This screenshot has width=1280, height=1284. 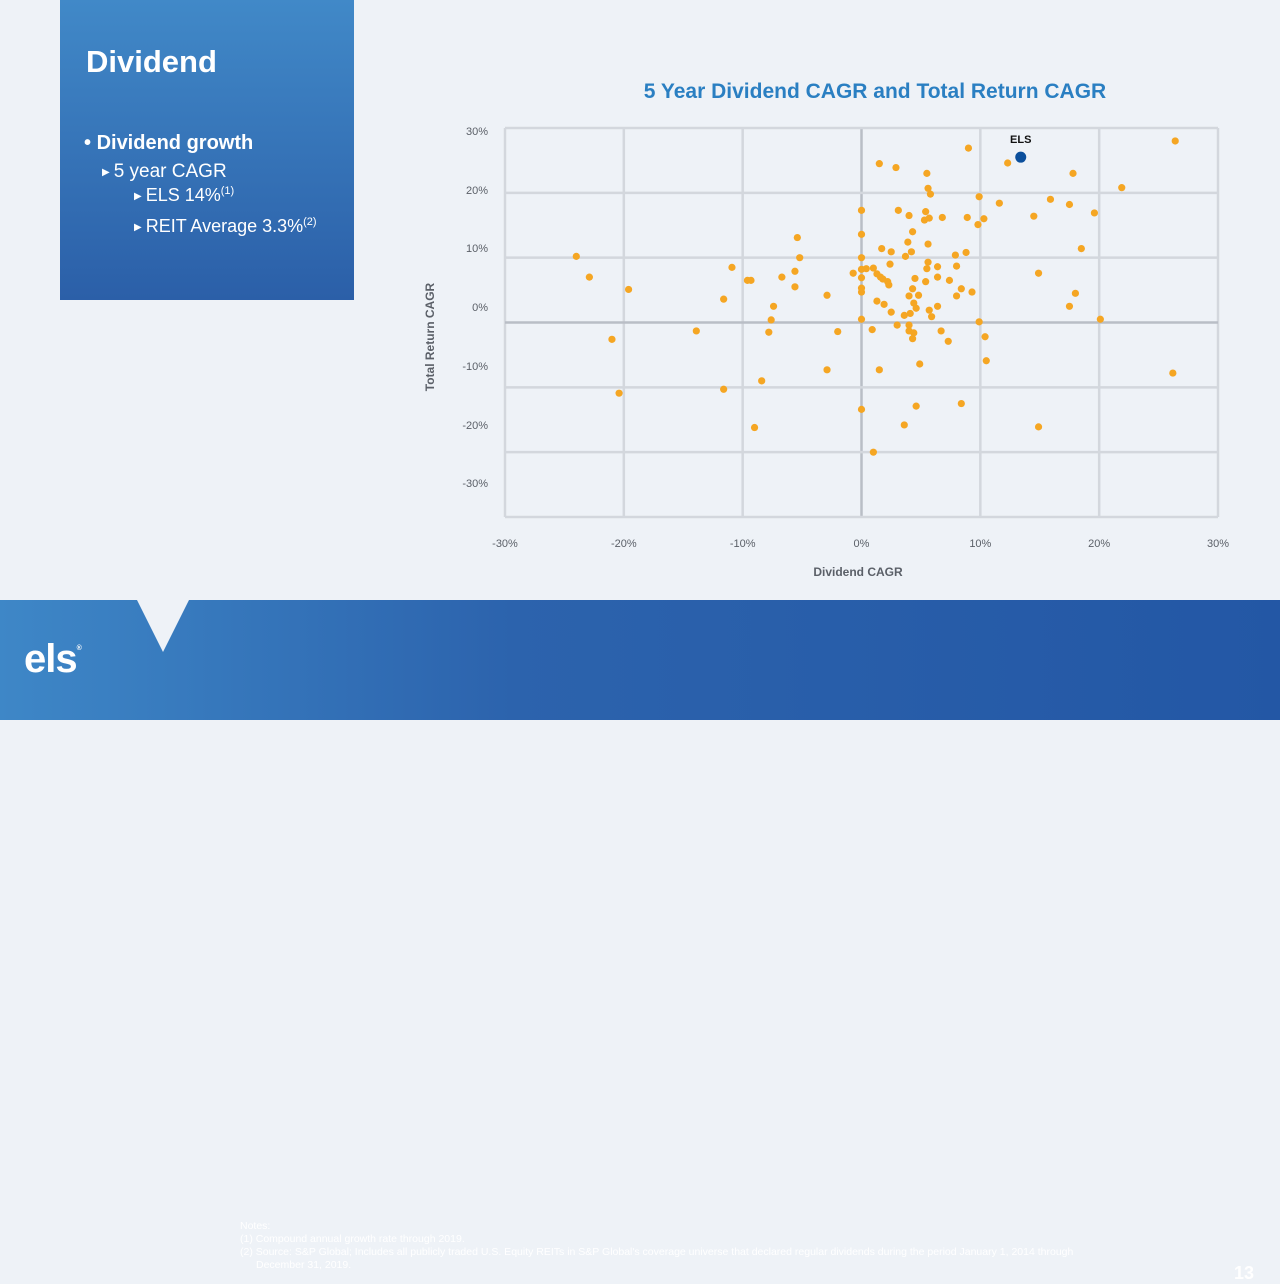 What do you see at coordinates (476, 190) in the screenshot?
I see `y-tick-label: 20%` at bounding box center [476, 190].